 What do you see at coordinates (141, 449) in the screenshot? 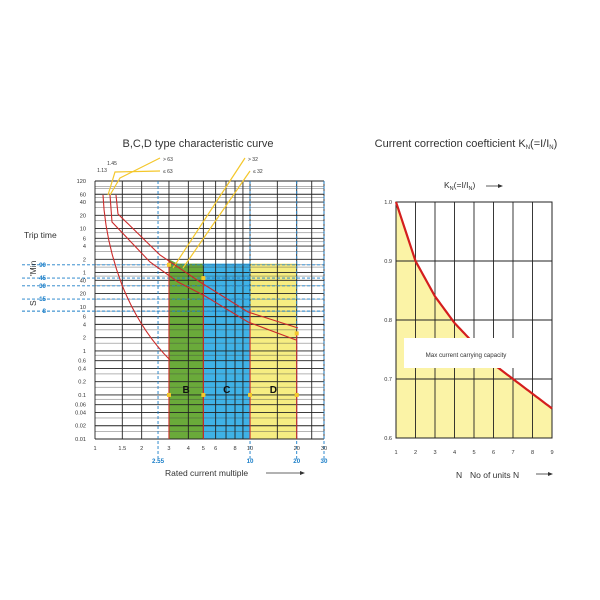
I see `x-tick-label: 2` at bounding box center [141, 449].